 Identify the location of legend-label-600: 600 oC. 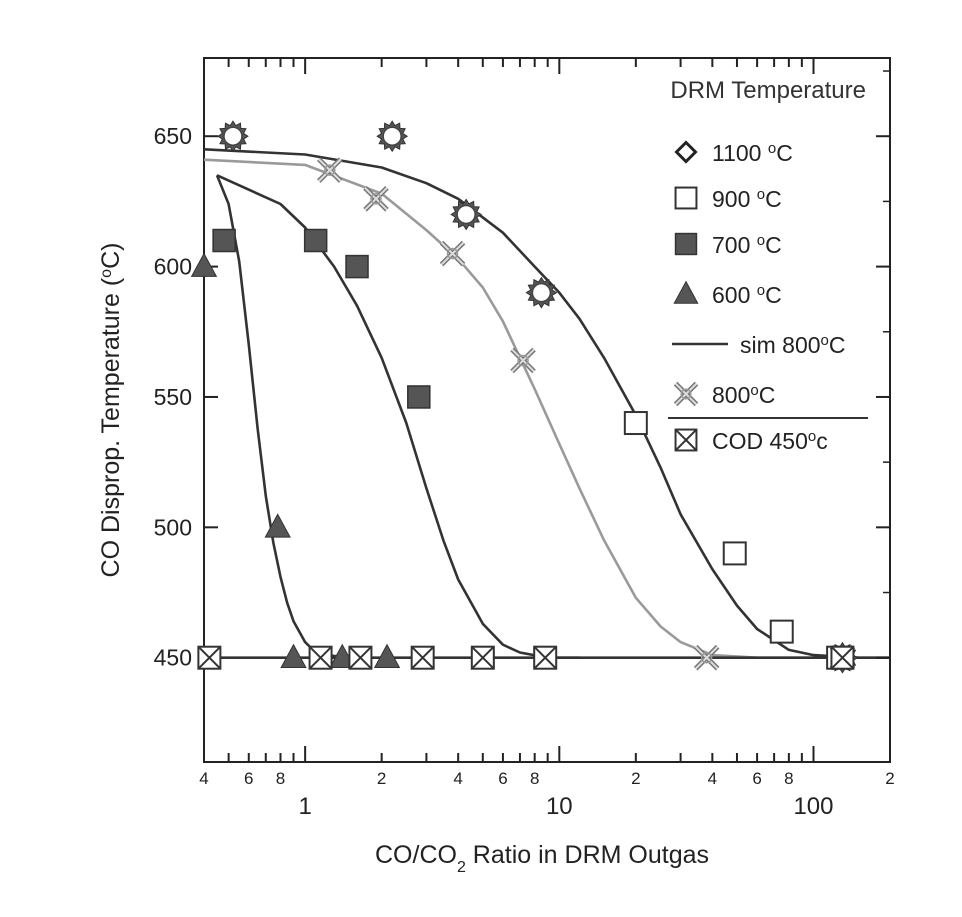
(747, 295).